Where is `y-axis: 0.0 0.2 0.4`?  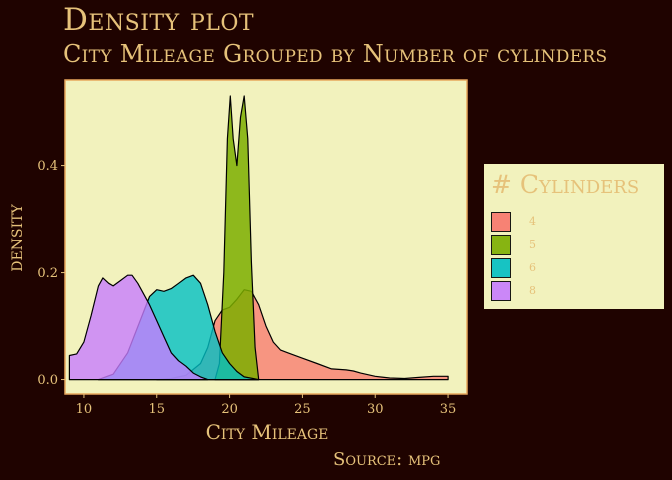 y-axis: 0.0 0.2 0.4 is located at coordinates (51, 273).